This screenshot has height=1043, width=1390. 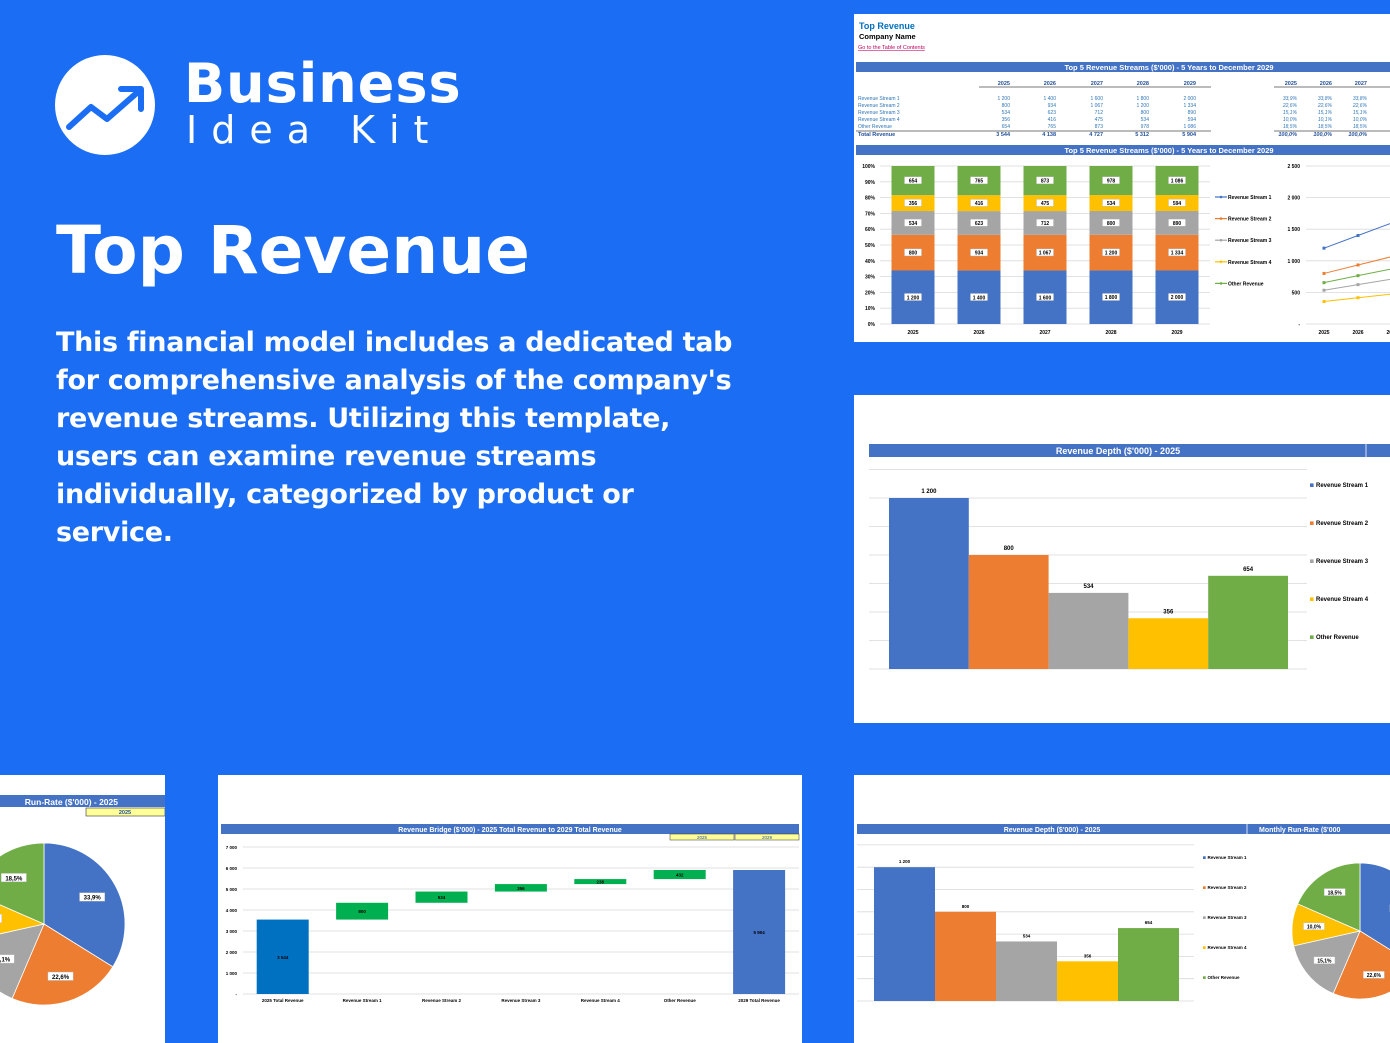 What do you see at coordinates (1325, 99) in the screenshot?
I see `table-pct-cell: 33,8%` at bounding box center [1325, 99].